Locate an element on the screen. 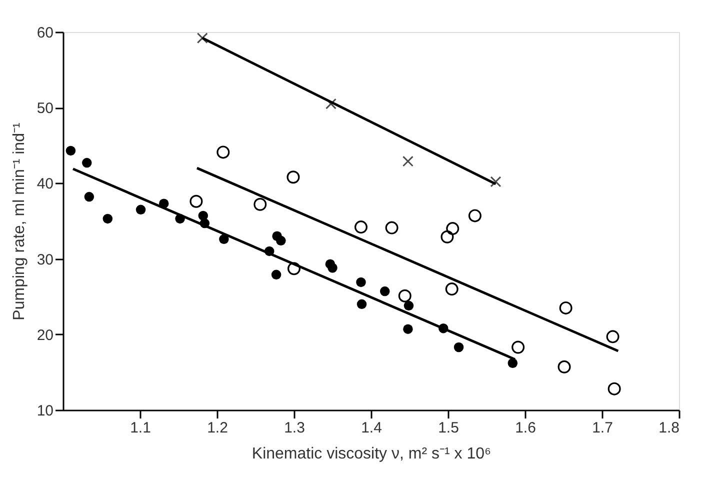 This screenshot has width=720, height=477. x-tick-label: 1.4 is located at coordinates (371, 428).